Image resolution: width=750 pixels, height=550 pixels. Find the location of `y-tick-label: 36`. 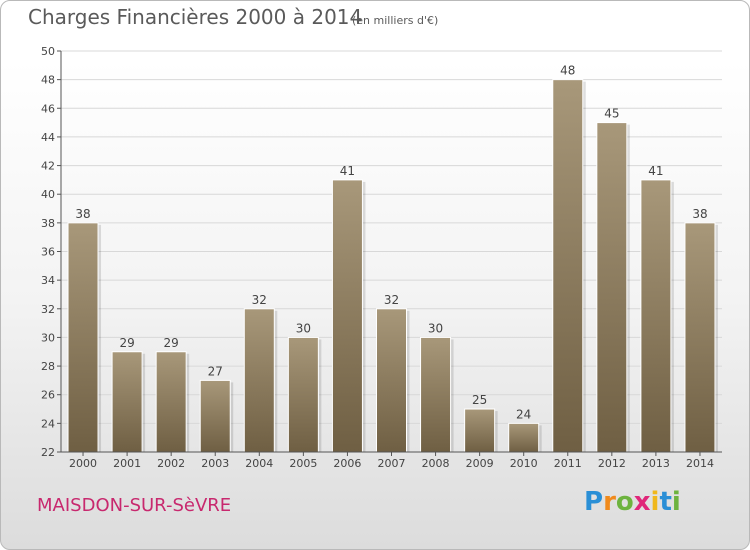

y-tick-label: 36 is located at coordinates (48, 252).